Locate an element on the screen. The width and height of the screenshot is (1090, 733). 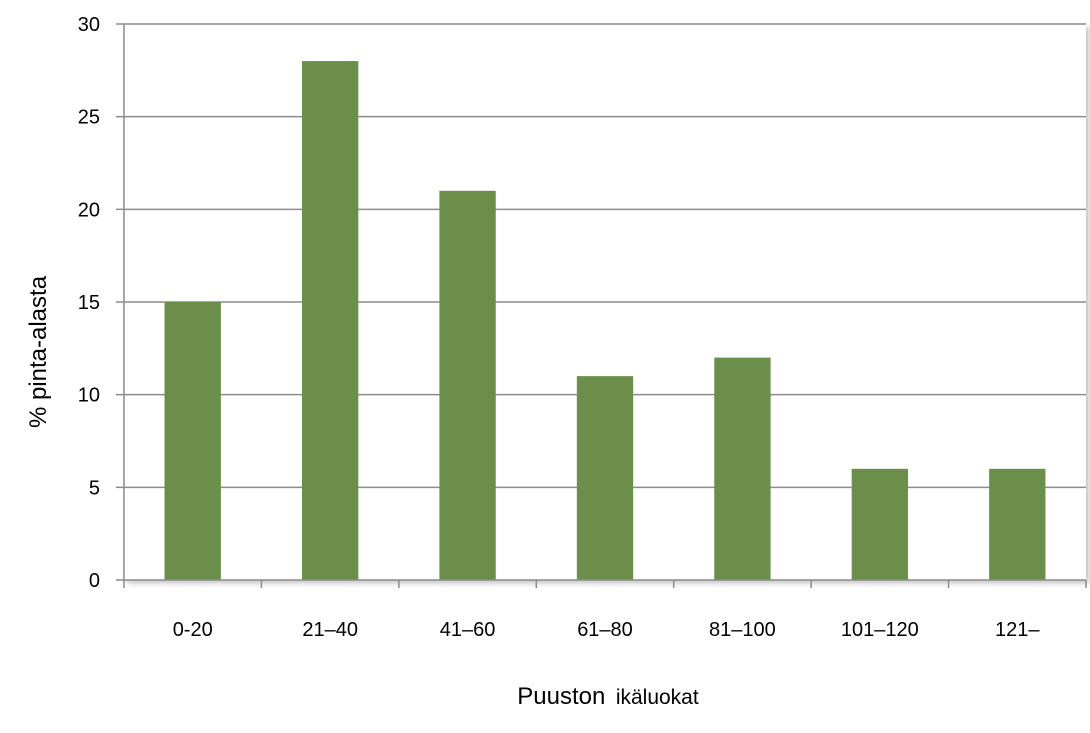
bar-81–100 is located at coordinates (742, 468).